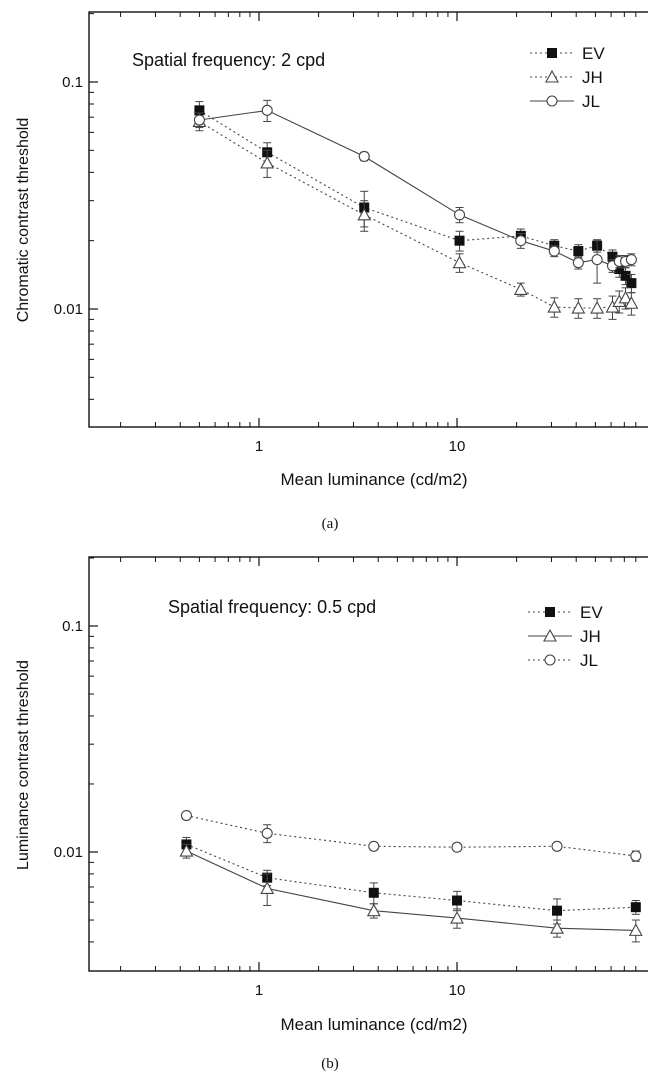 This screenshot has width=648, height=1075. Describe the element at coordinates (373, 1024) in the screenshot. I see `x-axis-label-b: Mean luminance (cd/m2)` at that location.